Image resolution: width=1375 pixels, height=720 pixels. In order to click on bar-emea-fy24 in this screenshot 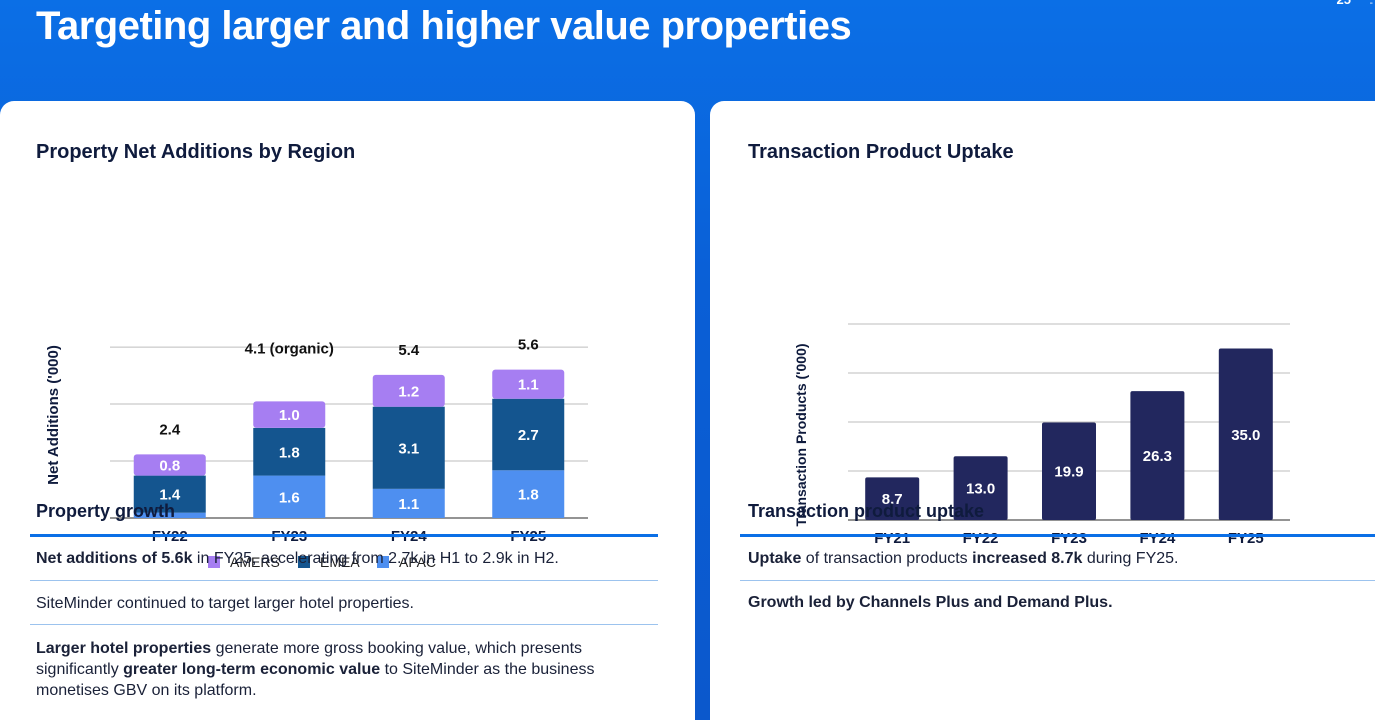, I will do `click(408, 447)`.